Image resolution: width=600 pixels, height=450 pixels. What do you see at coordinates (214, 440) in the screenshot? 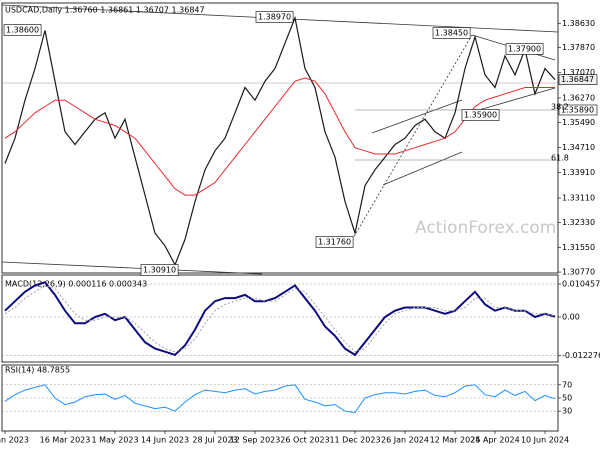
I see `x-tick-label: 28 Jul 2023` at bounding box center [214, 440].